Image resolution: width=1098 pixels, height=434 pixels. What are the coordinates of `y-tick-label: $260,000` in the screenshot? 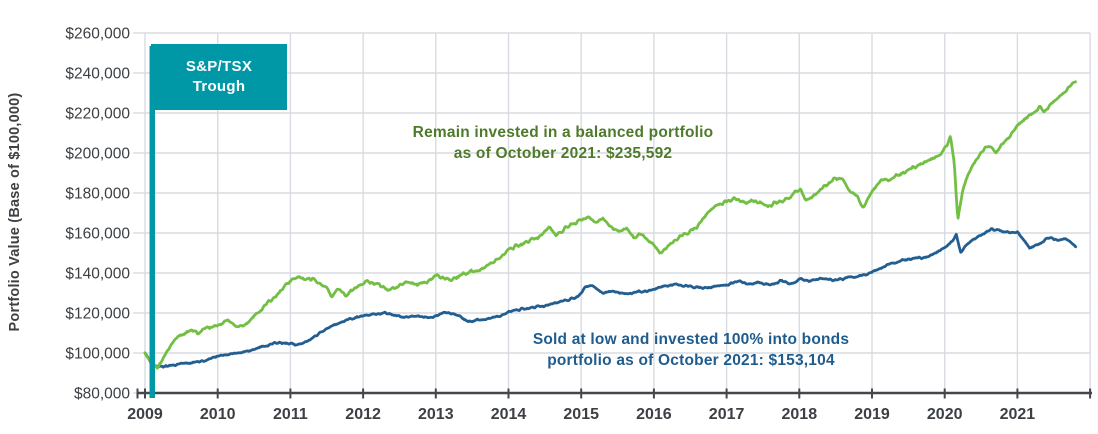 It's located at (97, 34).